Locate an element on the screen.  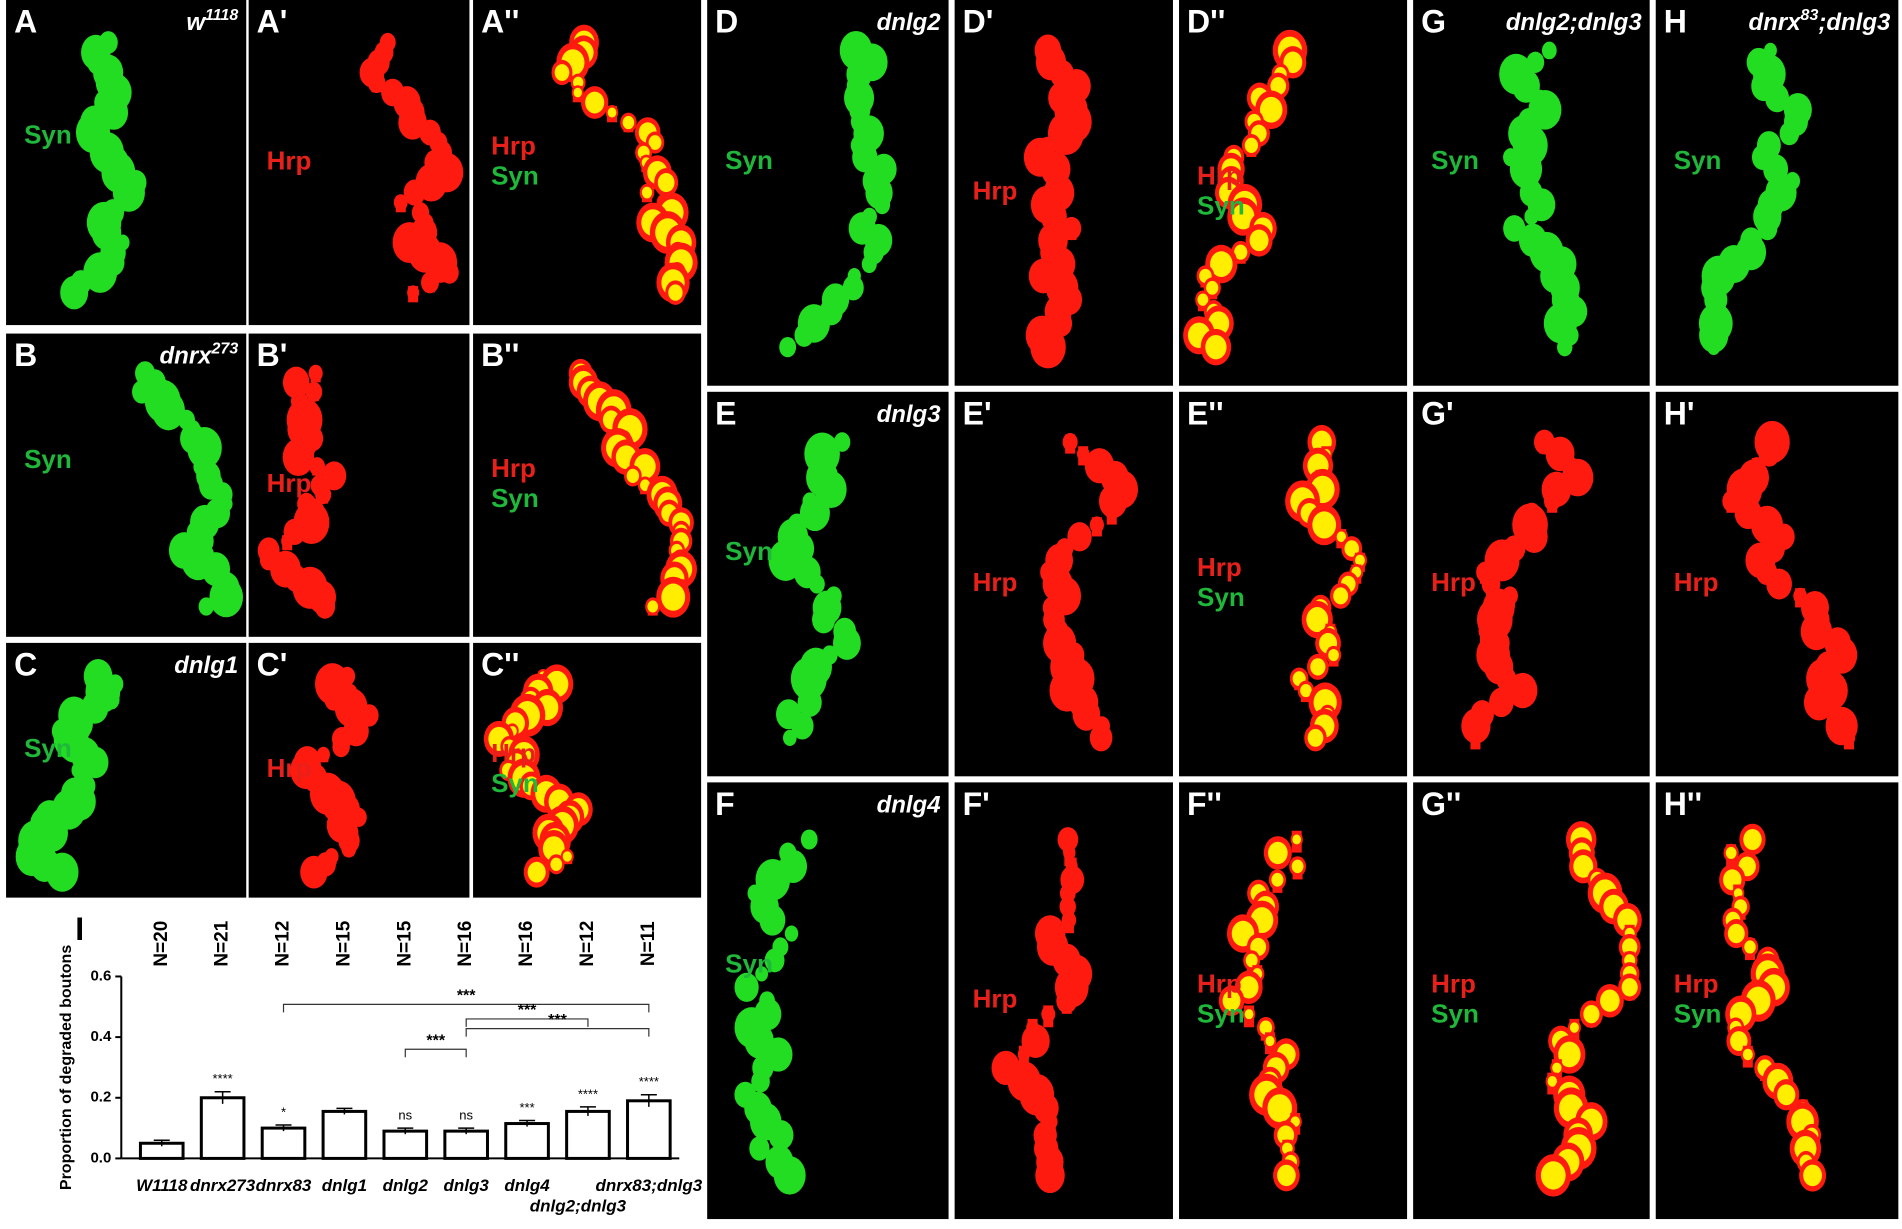
y-tick-label: 0.2 is located at coordinates (100, 1097).